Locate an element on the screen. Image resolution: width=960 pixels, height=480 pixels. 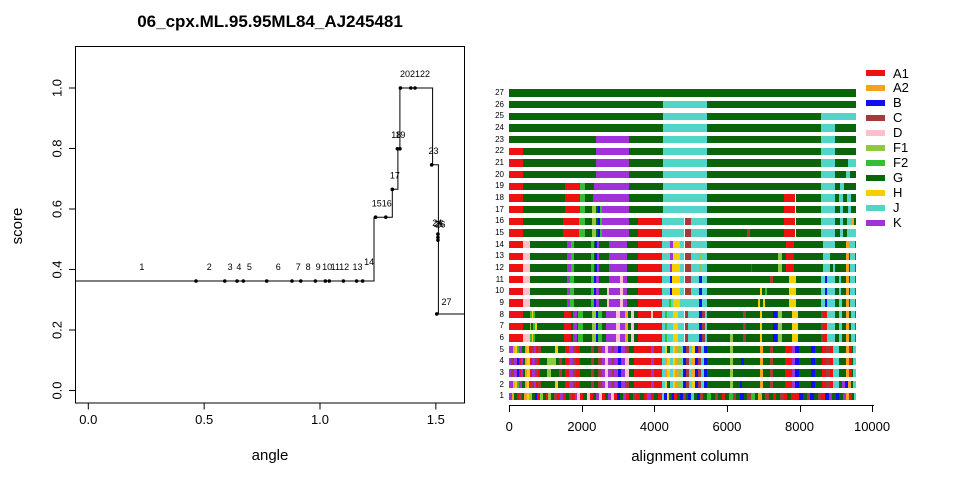
legend-label: F2 is located at coordinates (901, 163).